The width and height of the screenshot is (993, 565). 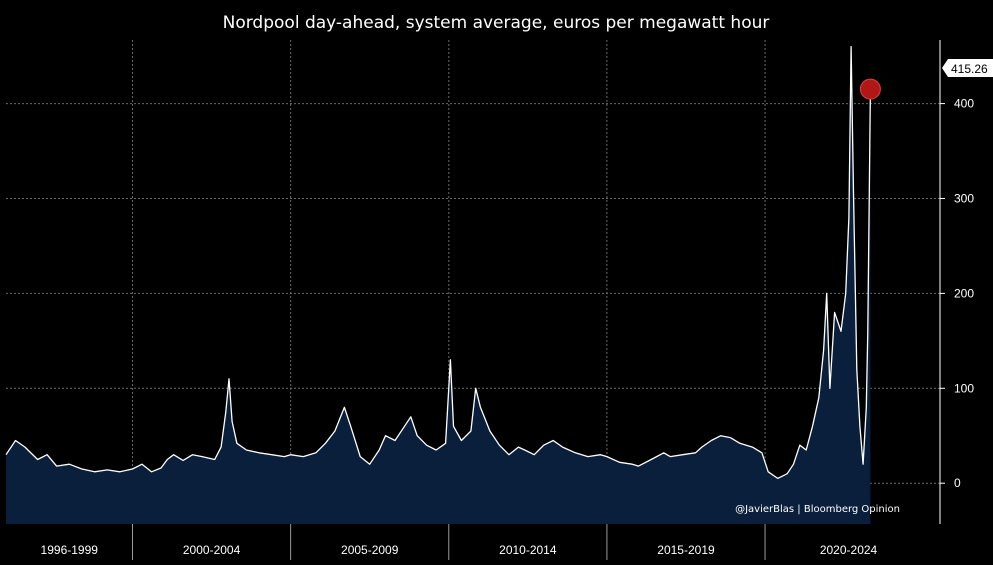 I want to click on y-tick-label: 200, so click(x=964, y=293).